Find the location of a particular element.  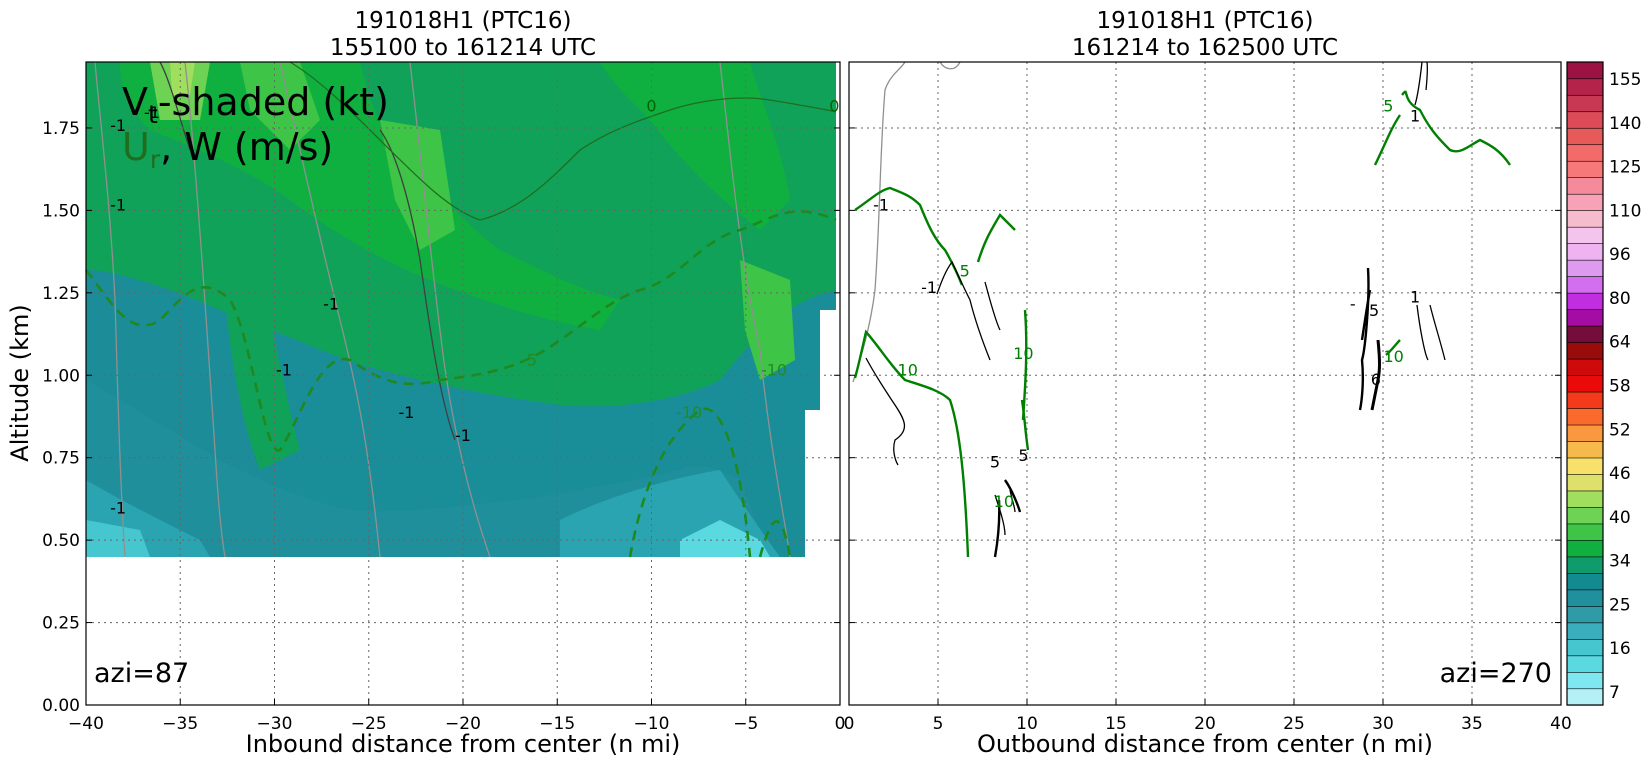

x-tick-label: −25 is located at coordinates (369, 724).